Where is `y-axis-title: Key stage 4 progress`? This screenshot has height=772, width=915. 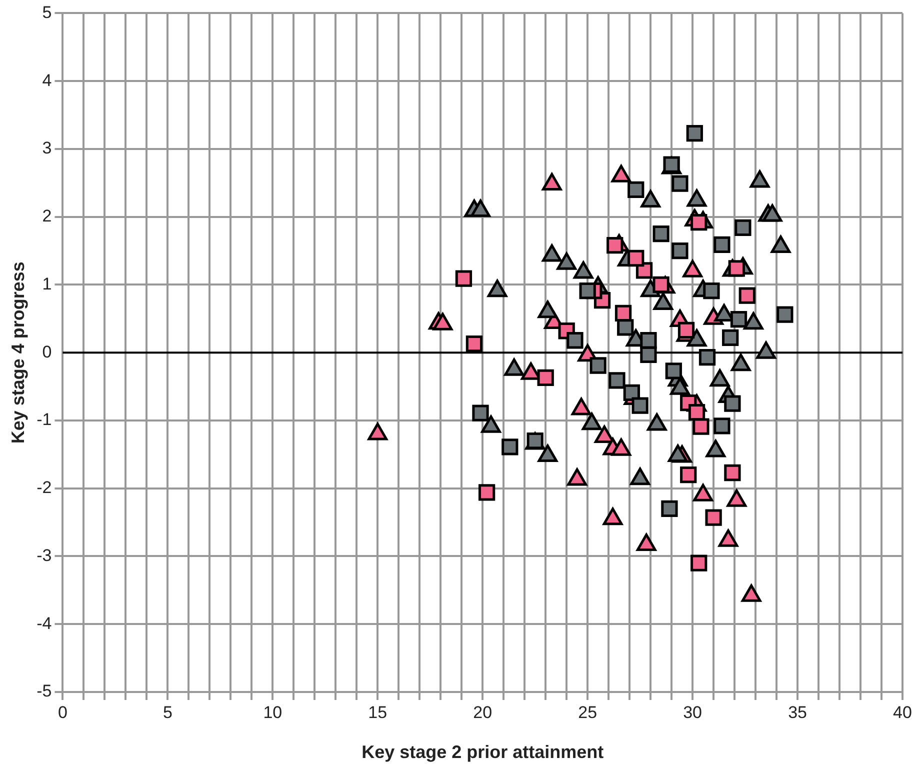 y-axis-title: Key stage 4 progress is located at coordinates (18, 353).